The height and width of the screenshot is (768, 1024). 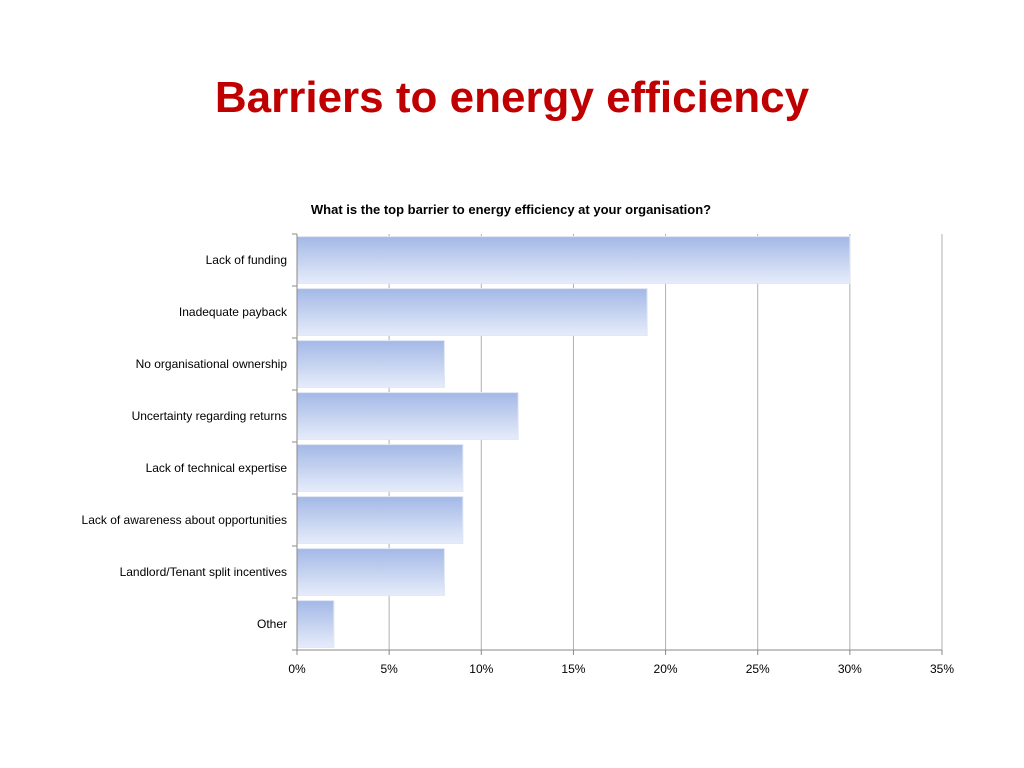 What do you see at coordinates (573, 669) in the screenshot?
I see `x-tick-label: 15%` at bounding box center [573, 669].